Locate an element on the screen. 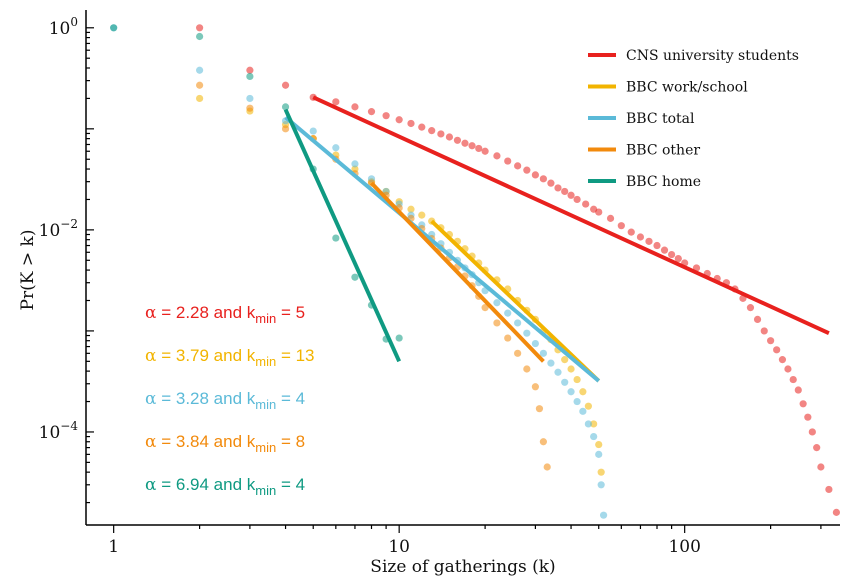  y-tick-exponent: −4 is located at coordinates (69, 426).